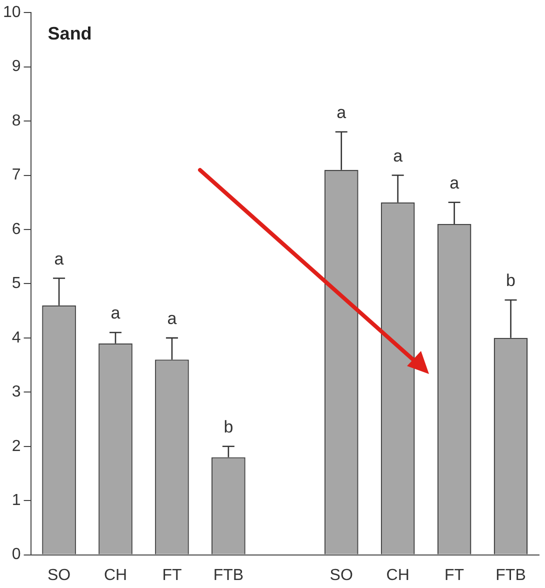  Describe the element at coordinates (16, 392) in the screenshot. I see `y-tick-label: 3` at that location.